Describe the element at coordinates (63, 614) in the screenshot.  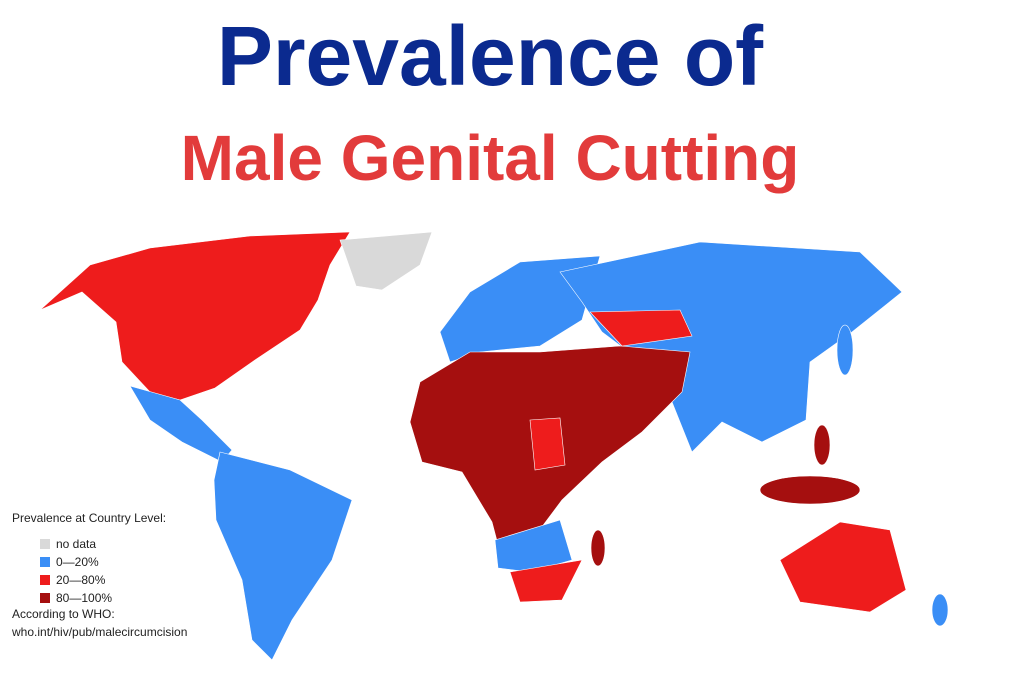
I see `source-label: According to WHO:` at that location.